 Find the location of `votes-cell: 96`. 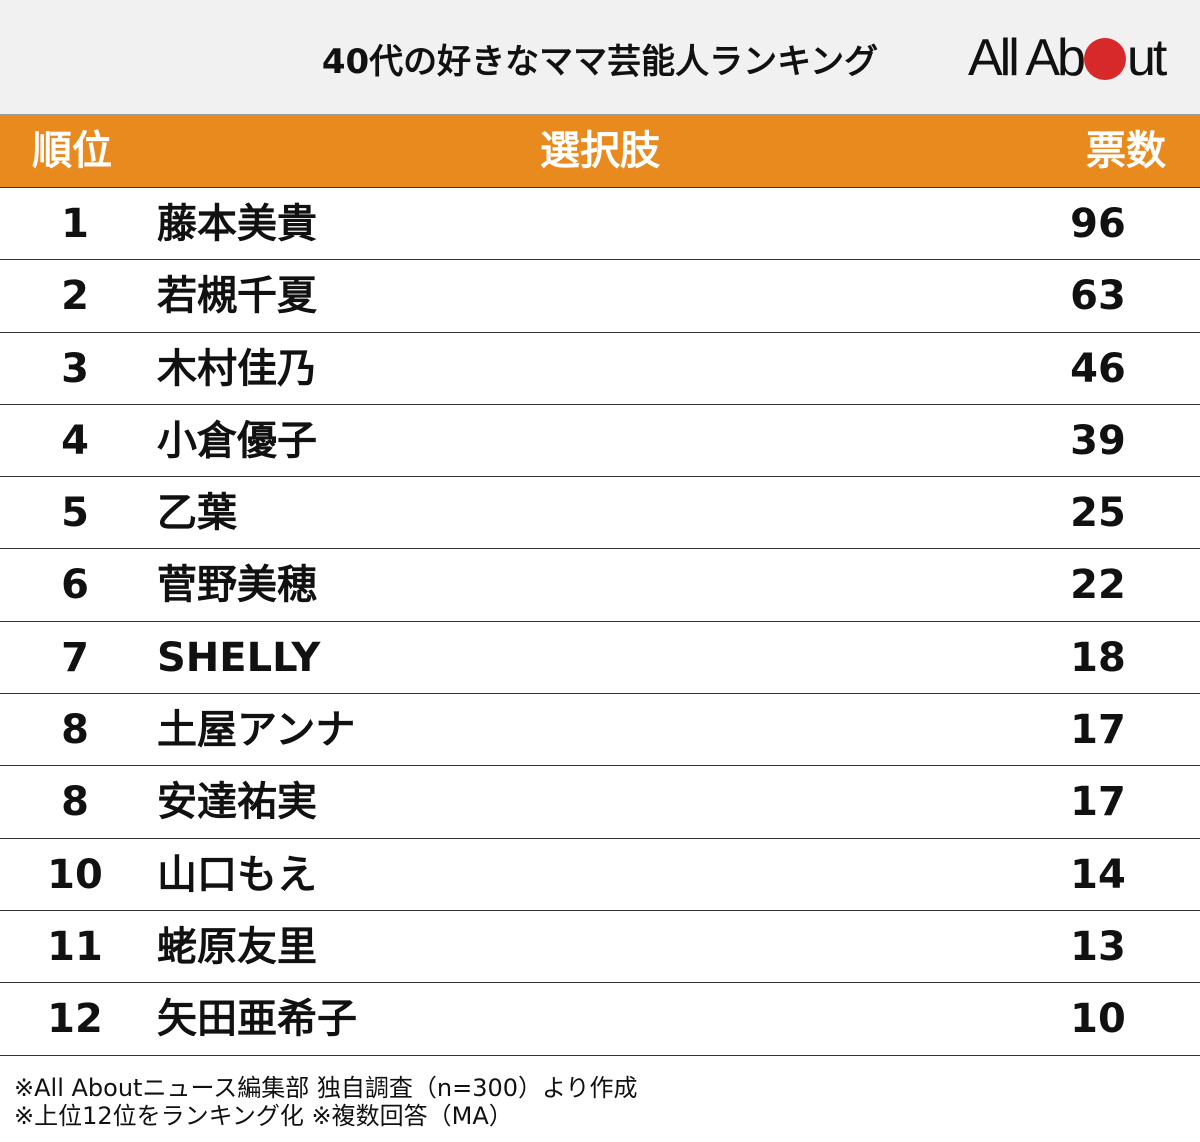

votes-cell: 96 is located at coordinates (1098, 224).